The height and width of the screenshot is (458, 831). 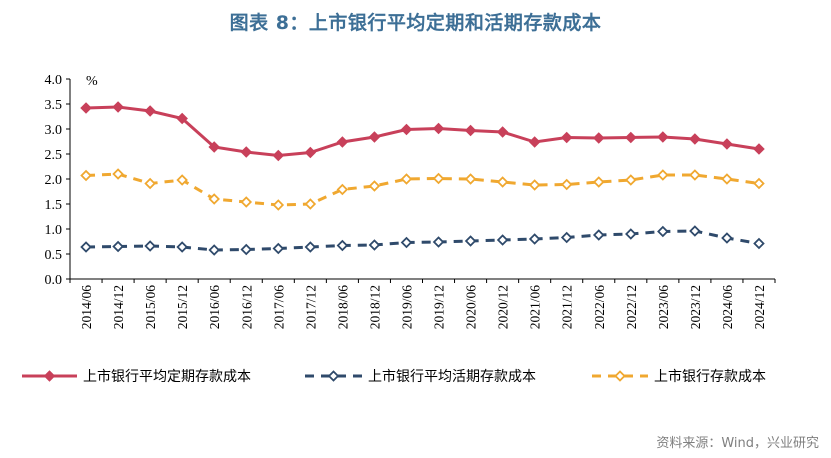 What do you see at coordinates (54, 105) in the screenshot?
I see `y-tick-label: 3.5` at bounding box center [54, 105].